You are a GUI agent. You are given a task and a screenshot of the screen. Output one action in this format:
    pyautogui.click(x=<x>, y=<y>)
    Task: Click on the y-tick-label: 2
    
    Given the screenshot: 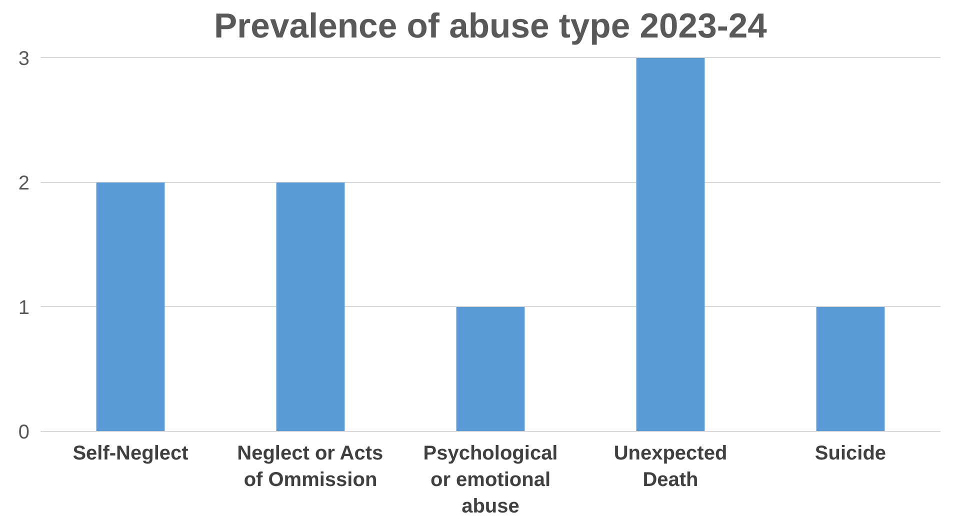 What is the action you would take?
    pyautogui.click(x=24, y=183)
    